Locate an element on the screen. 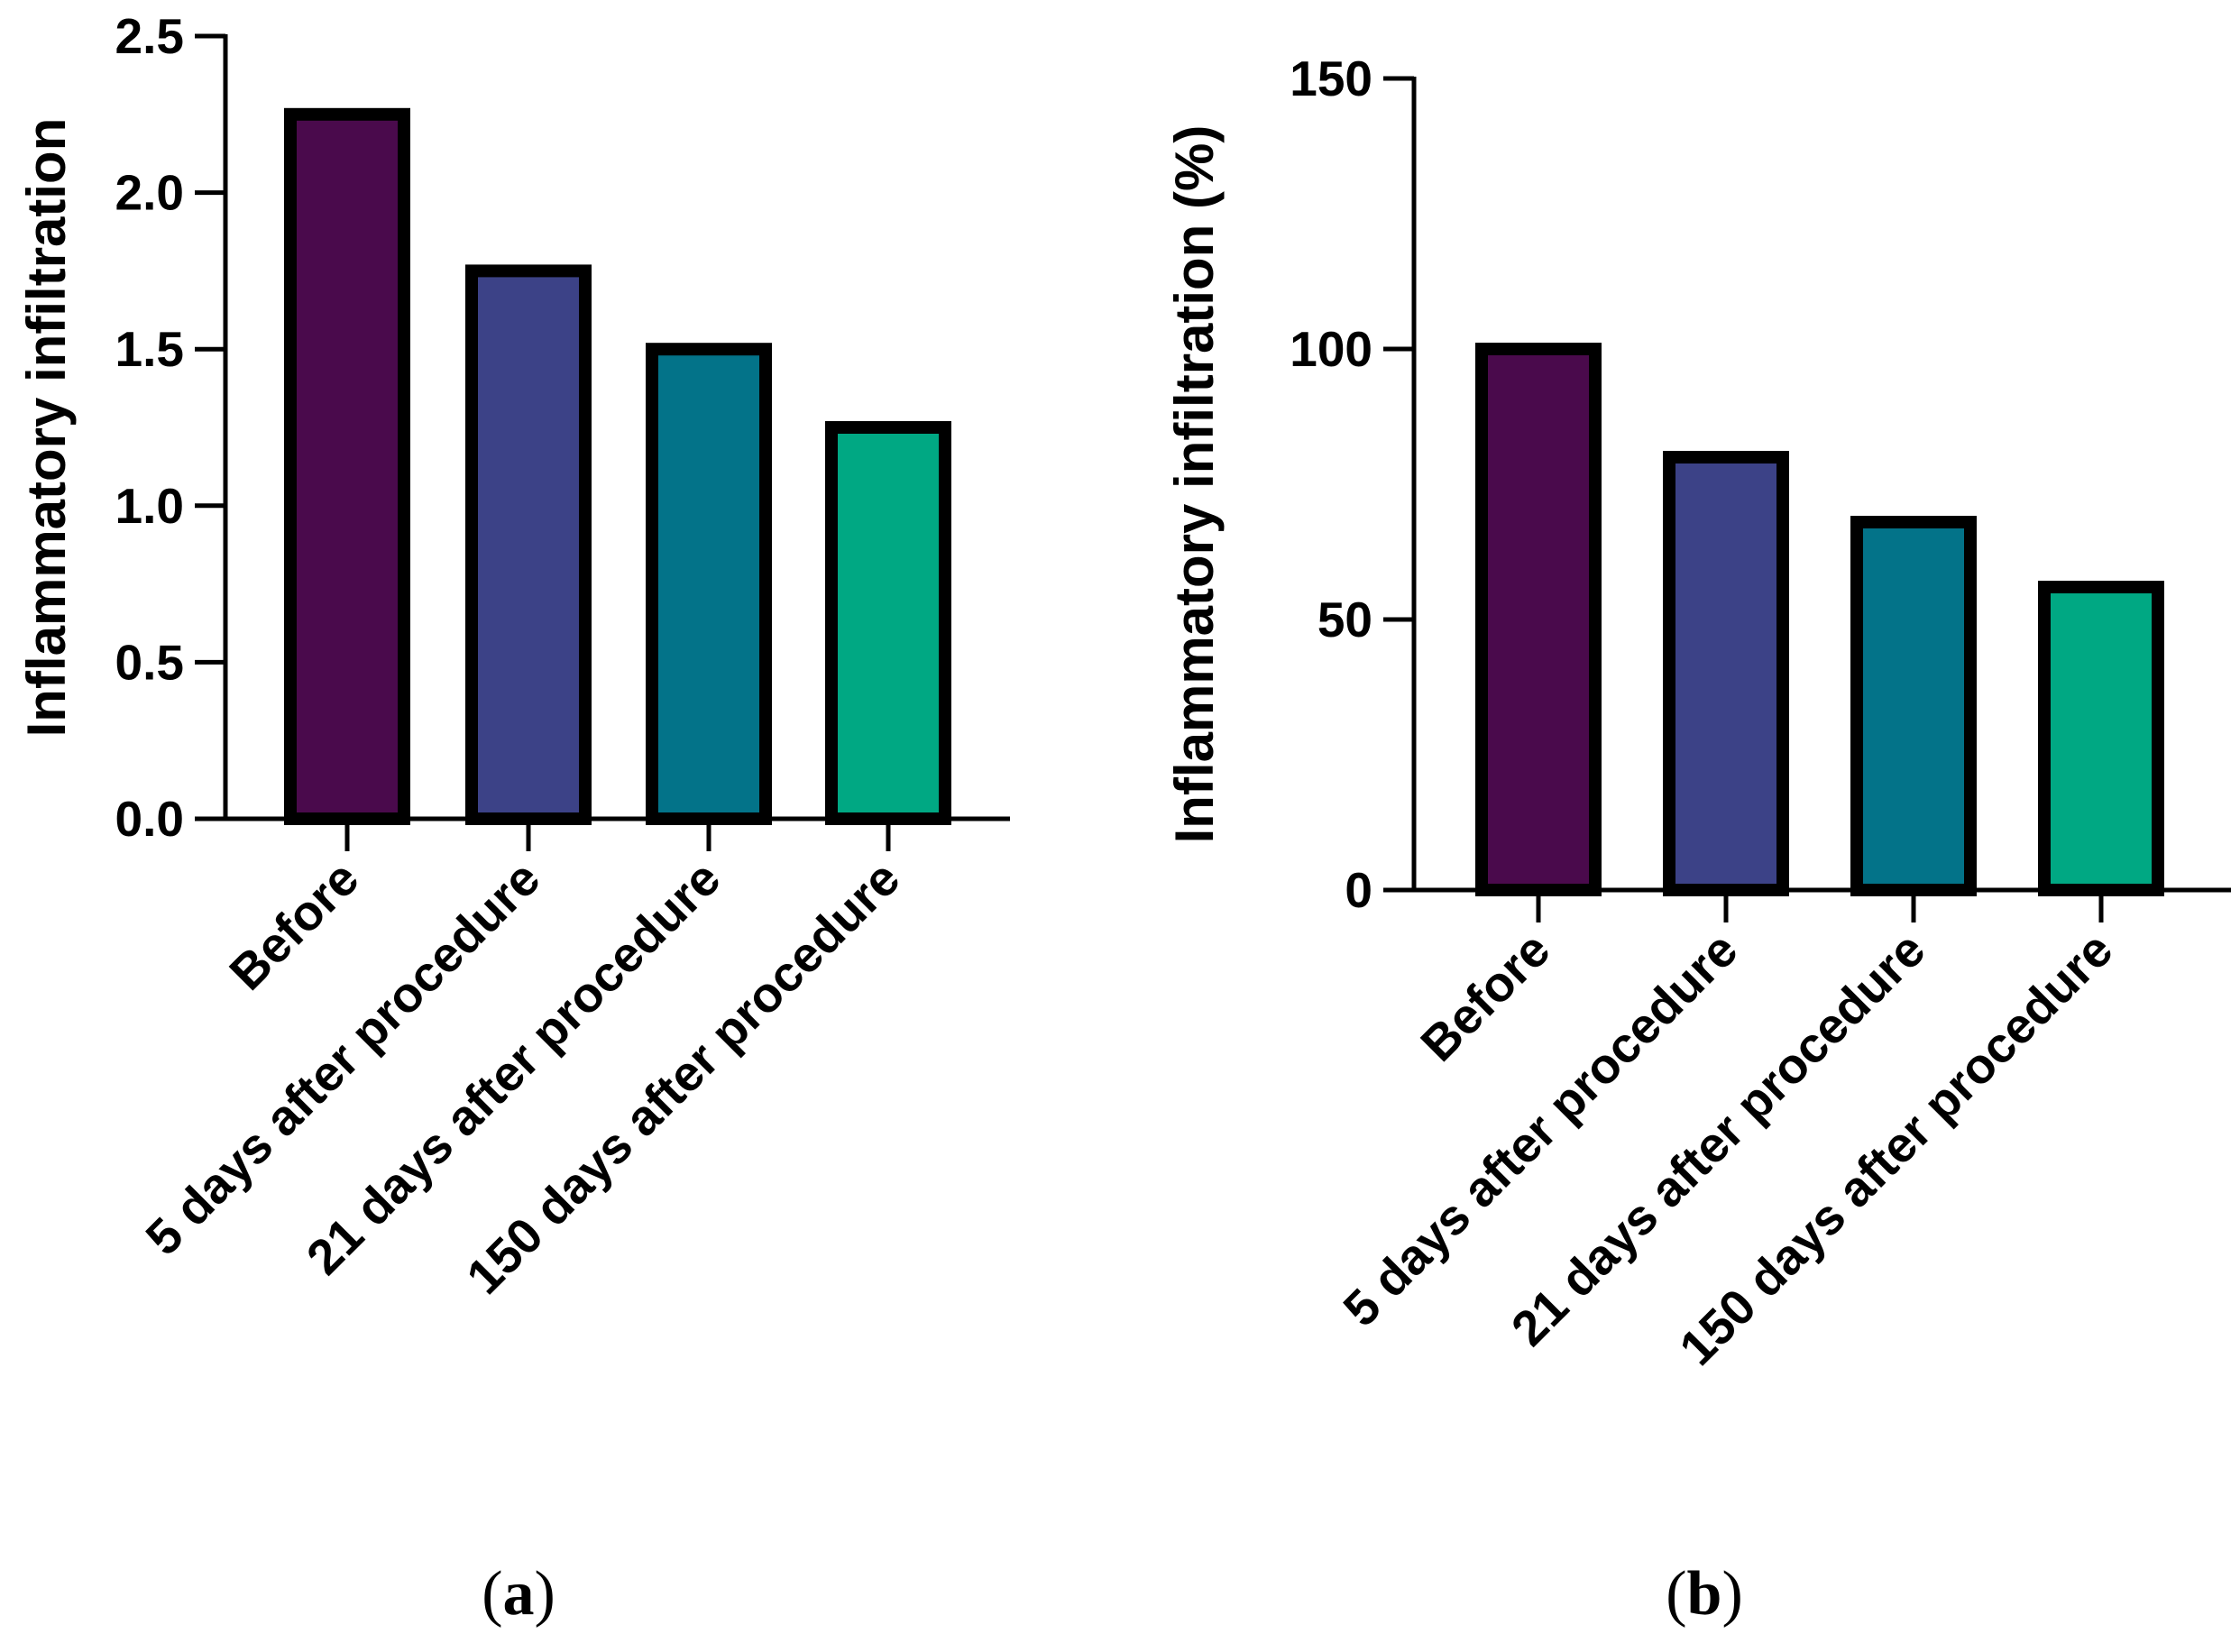 This screenshot has height=1652, width=2240. panel-a-caption: (a) is located at coordinates (519, 1594).